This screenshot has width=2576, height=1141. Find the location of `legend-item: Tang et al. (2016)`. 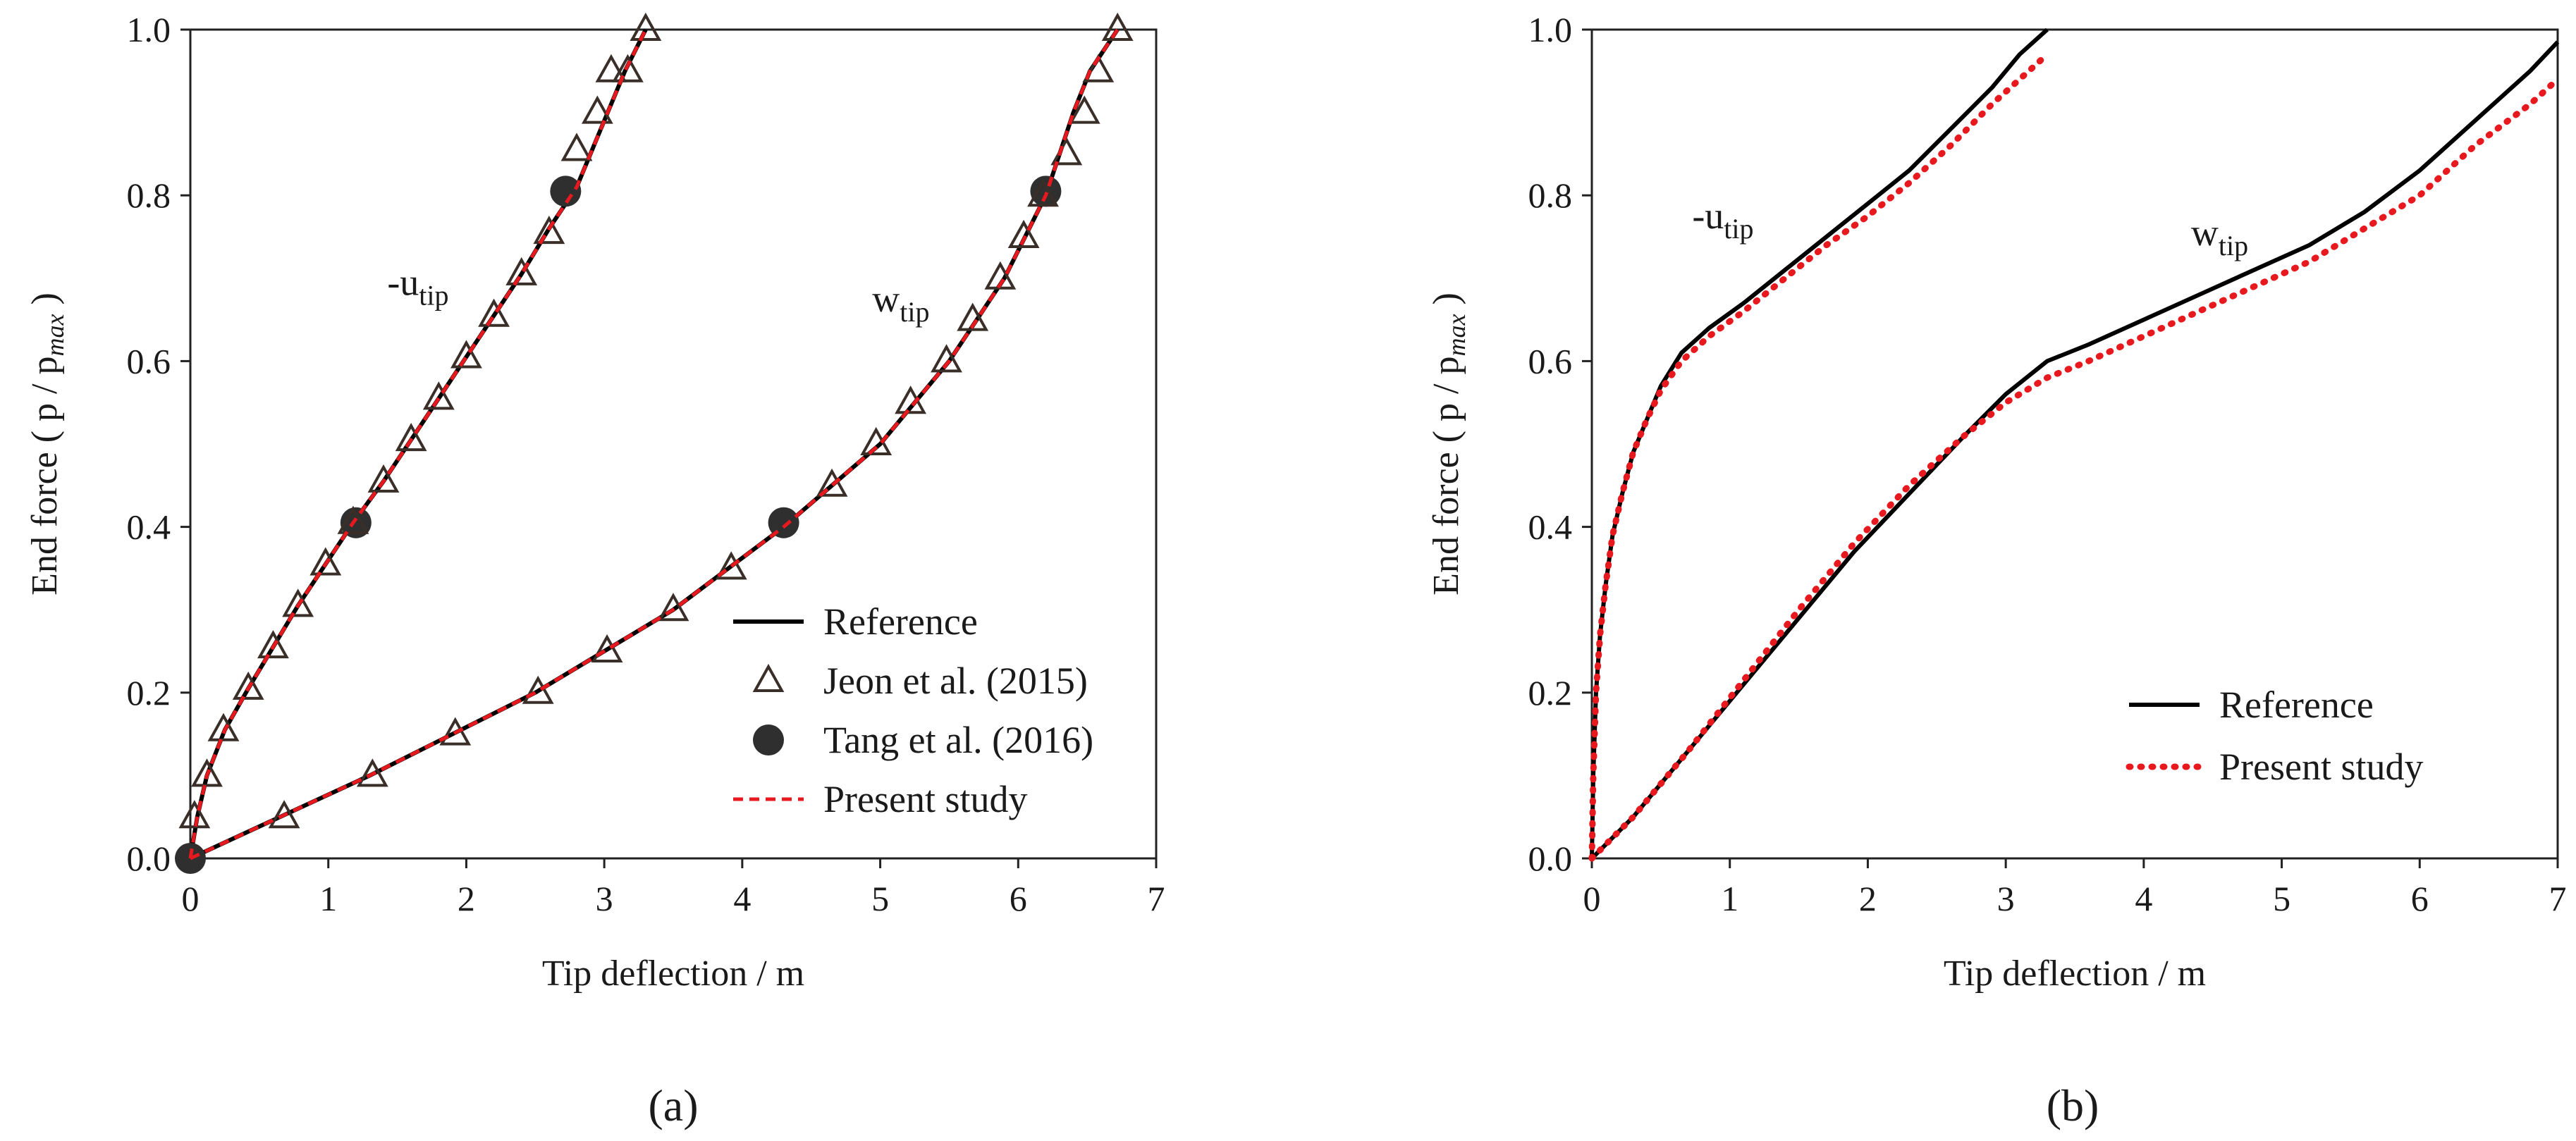

legend-item: Tang et al. (2016) is located at coordinates (923, 740).